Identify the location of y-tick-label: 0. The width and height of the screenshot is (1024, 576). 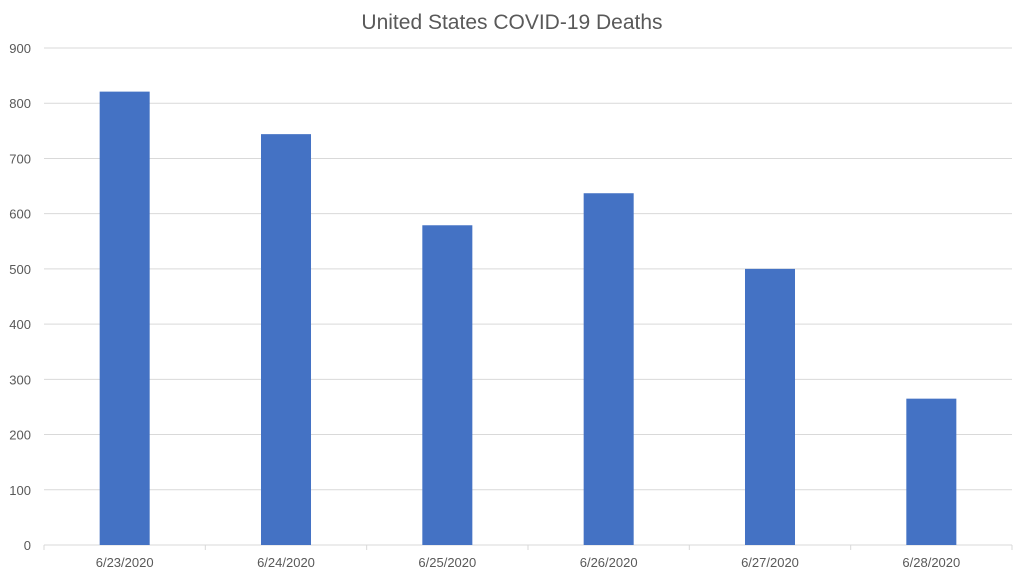
(27, 545).